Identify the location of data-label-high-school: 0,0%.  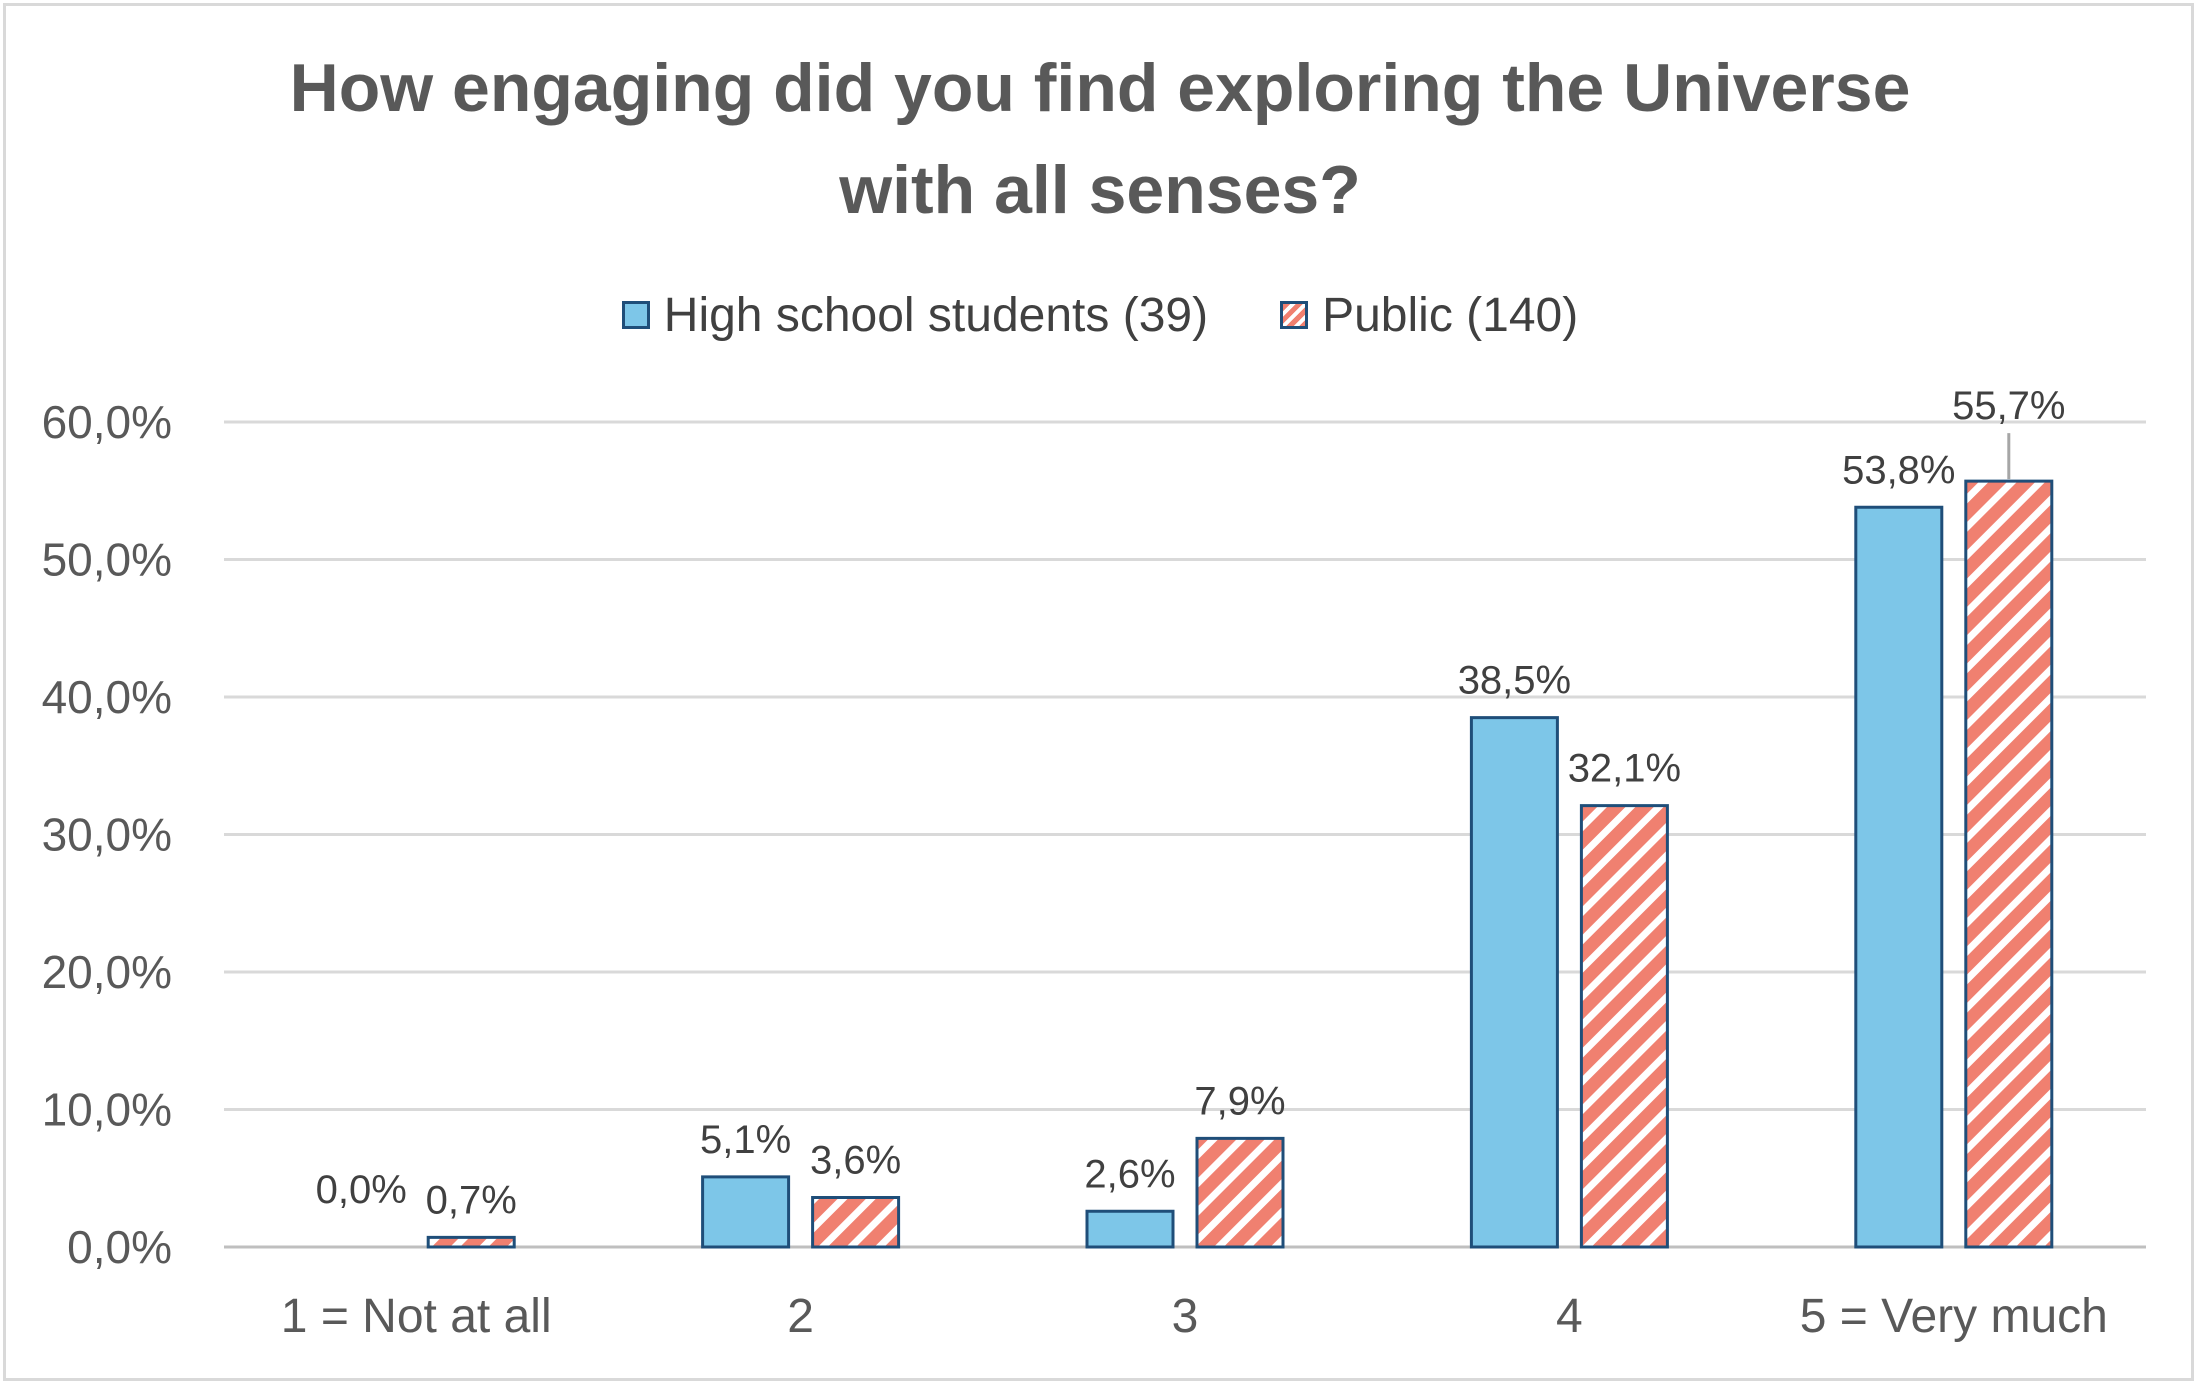
(361, 1190).